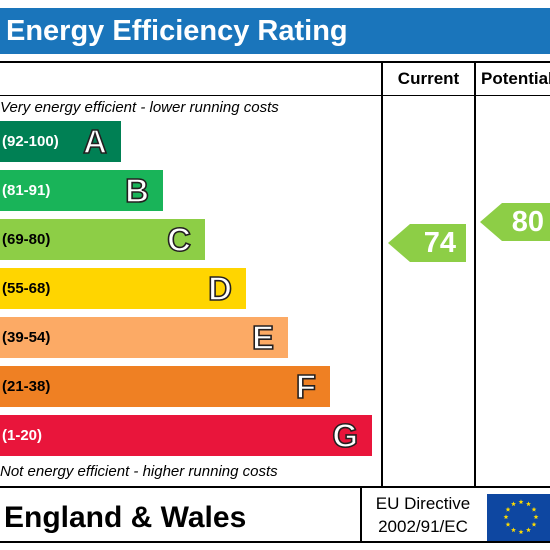  Describe the element at coordinates (428, 78) in the screenshot. I see `current-column-header: Current` at that location.